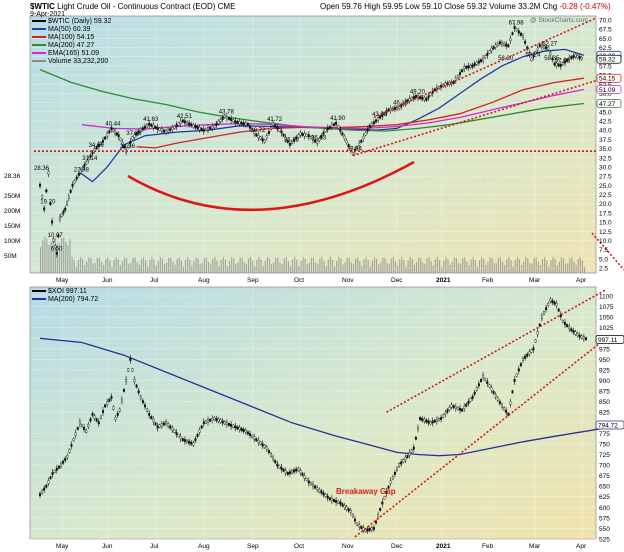 The image size is (624, 552). I want to click on legend-item-ma50: MA(50) 60.39, so click(71, 30).